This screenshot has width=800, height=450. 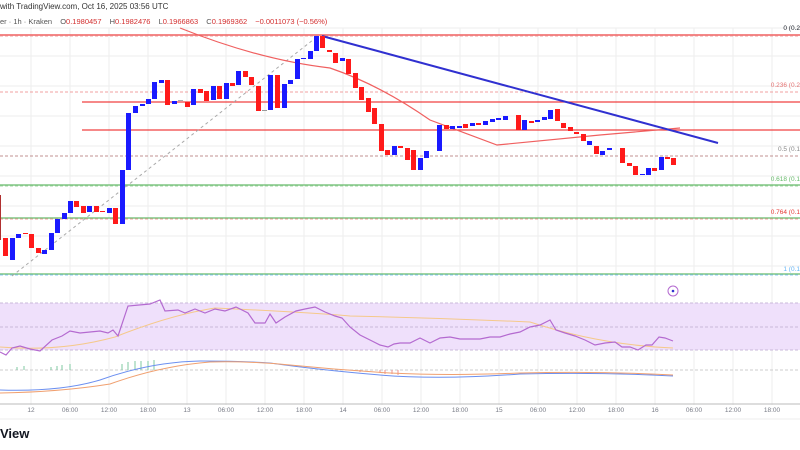 What do you see at coordinates (180, 21) in the screenshot?
I see `low-value: 0.1966863` at bounding box center [180, 21].